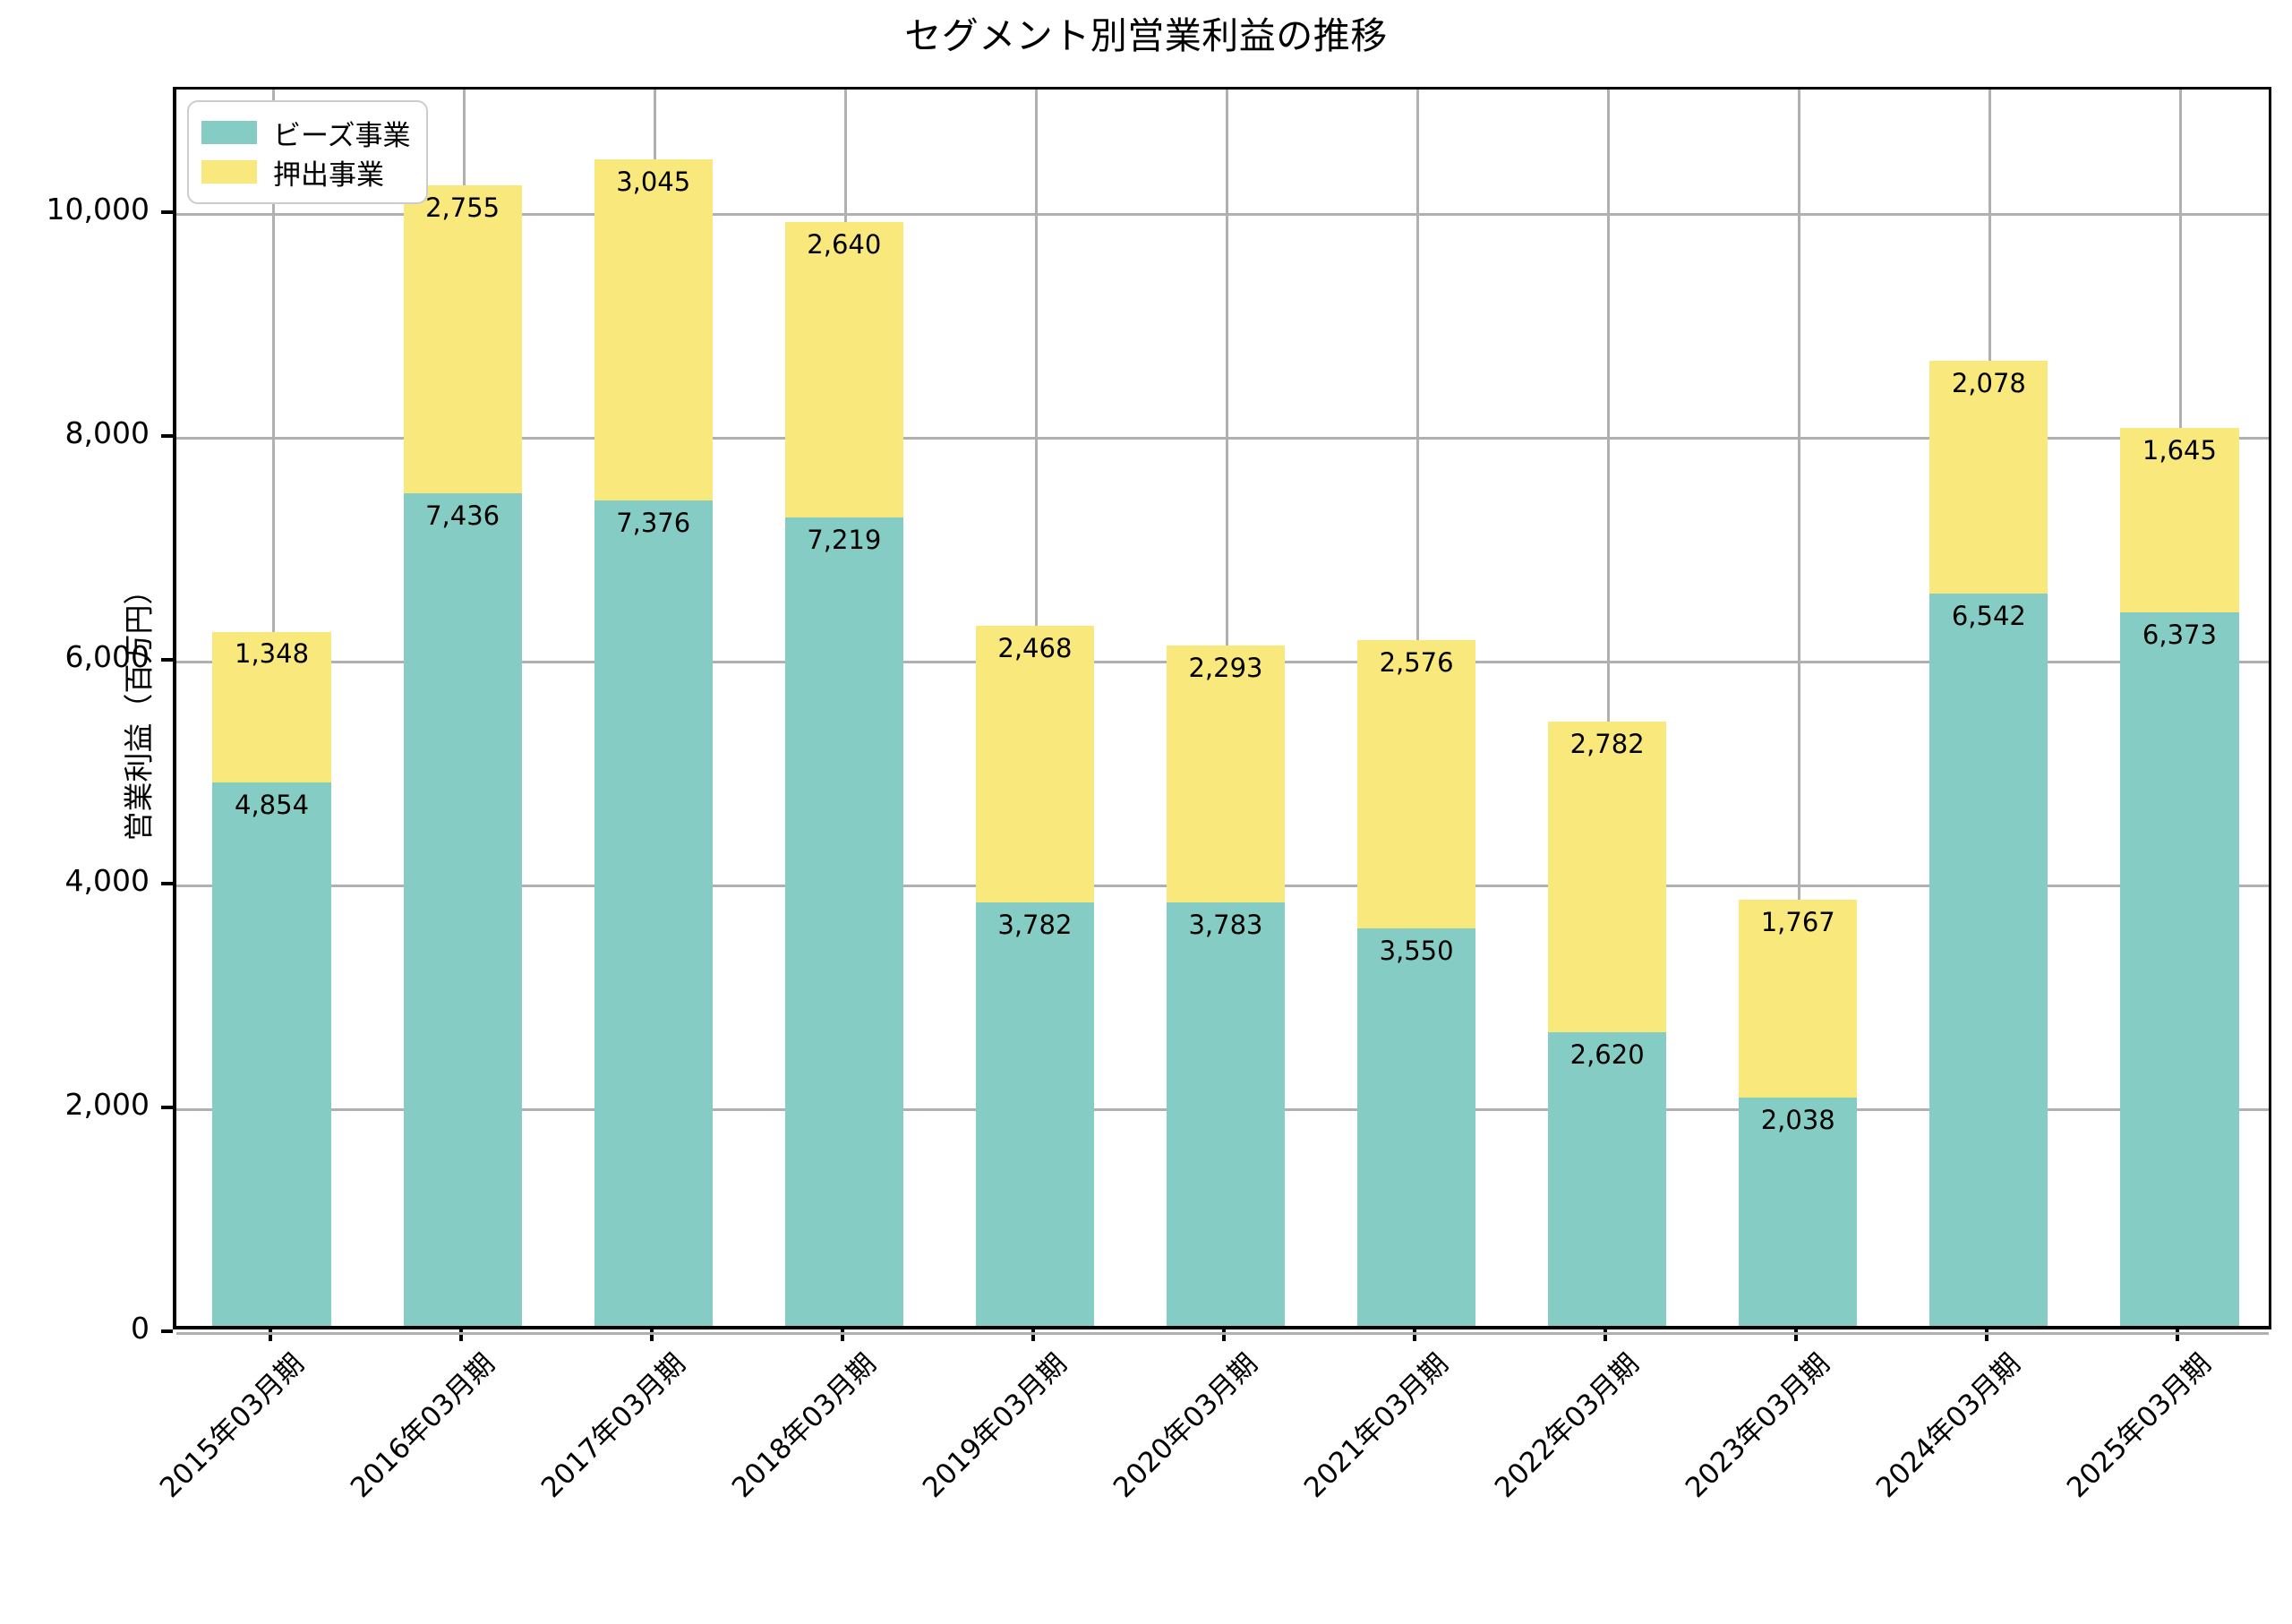 This screenshot has height=1624, width=2292. I want to click on legend-item: 押出事業, so click(305, 172).